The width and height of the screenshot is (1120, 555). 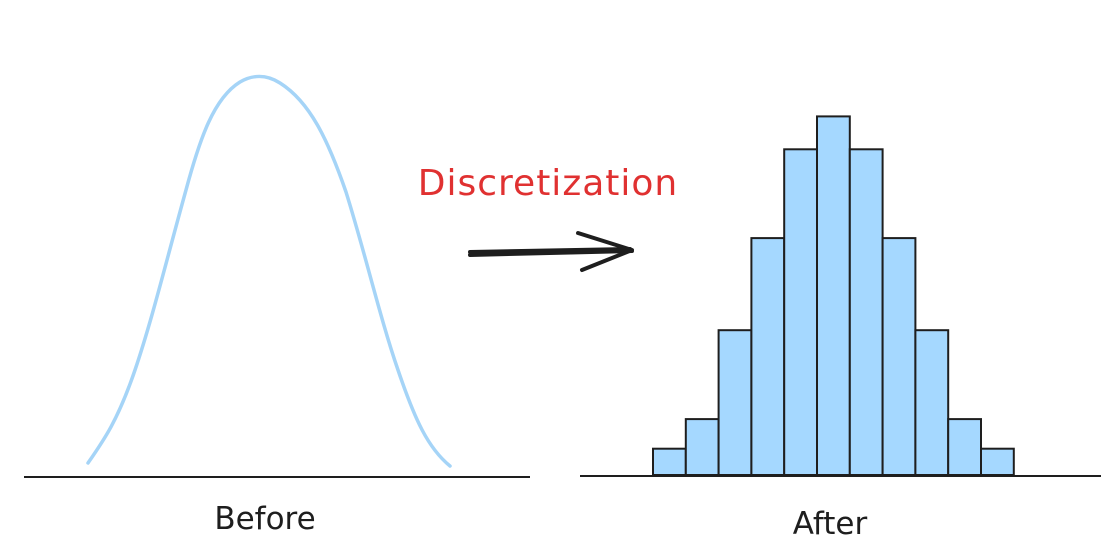 What do you see at coordinates (548, 217) in the screenshot?
I see `transform-annotation: Discretization` at bounding box center [548, 217].